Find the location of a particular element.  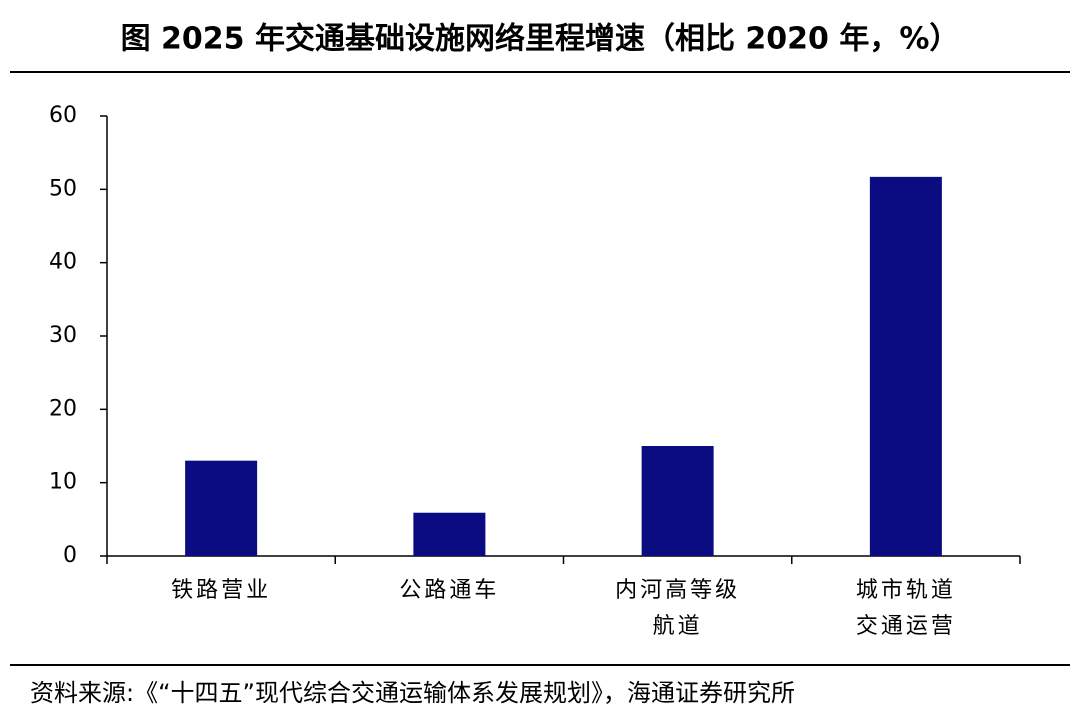

y-tick-label: 60 is located at coordinates (63, 115).